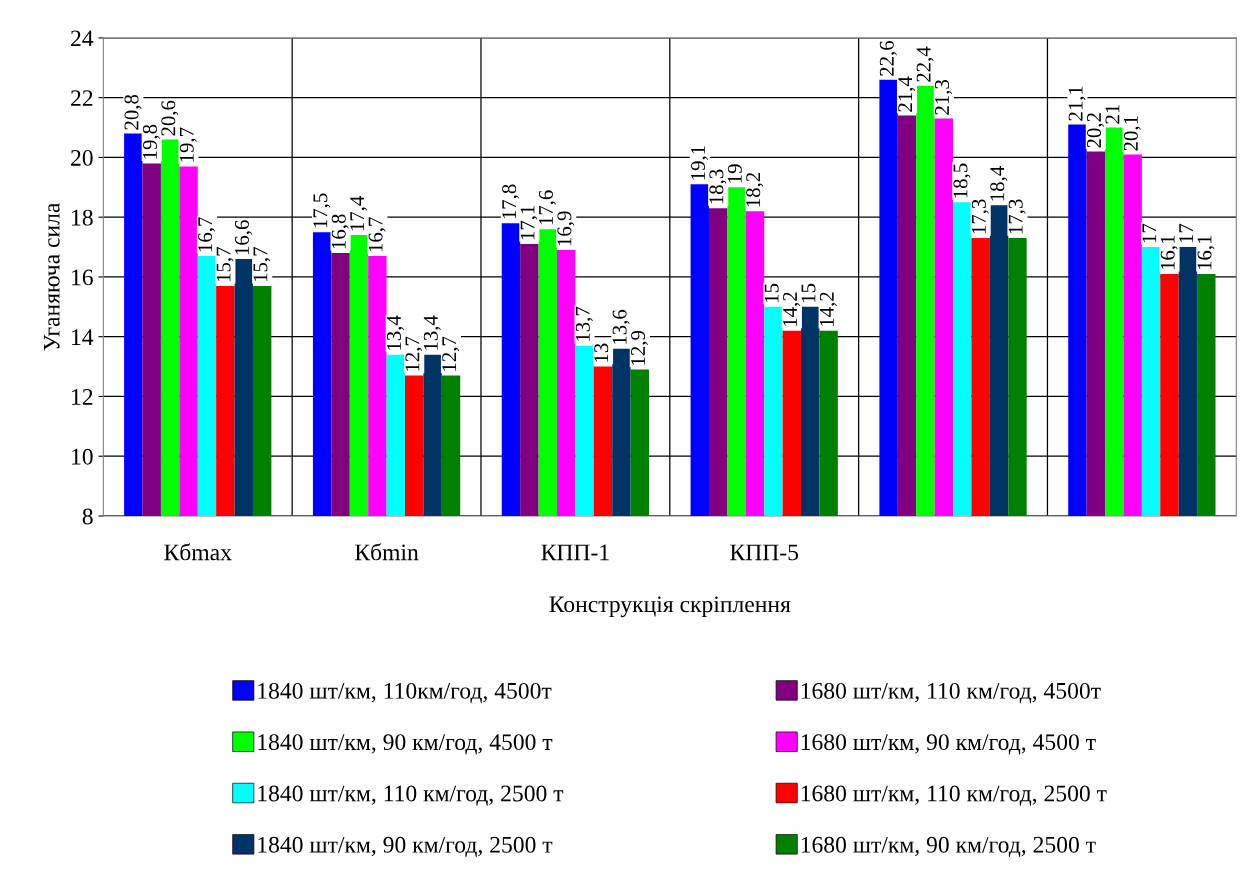 The image size is (1245, 882). Describe the element at coordinates (584, 323) in the screenshot. I see `data-label: 13,7` at that location.